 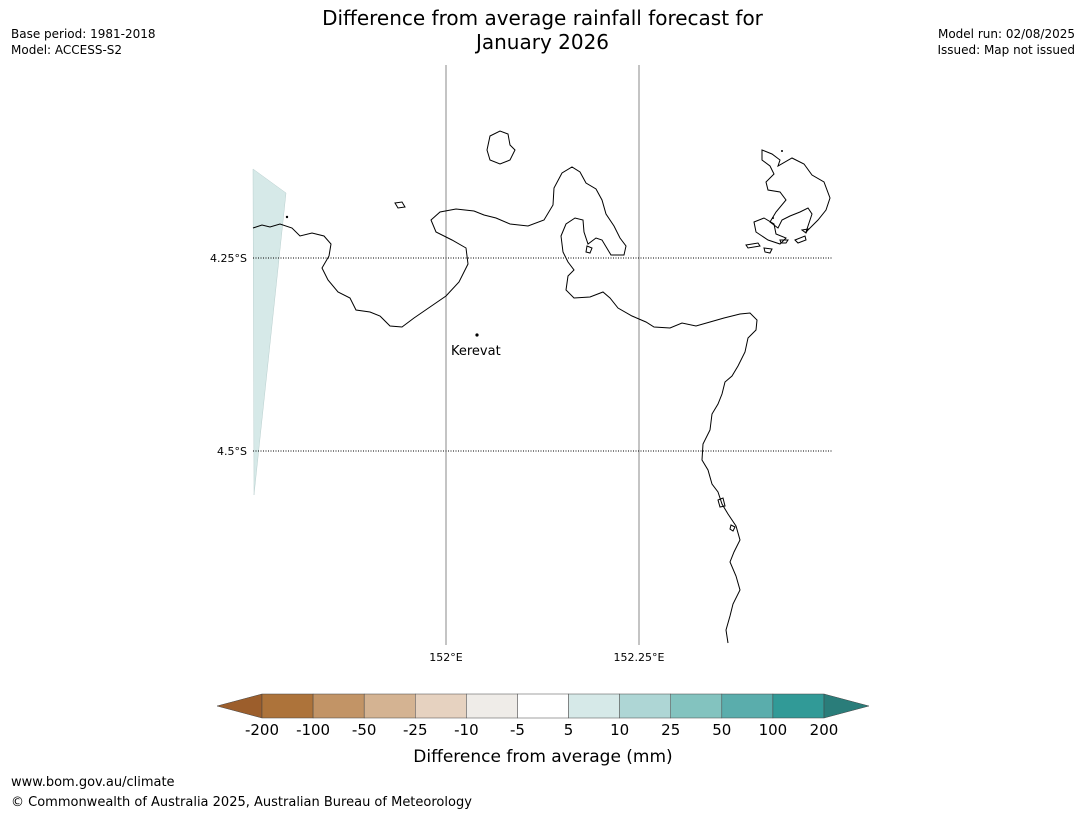 I want to click on colorbar-tick-label: 5, so click(x=569, y=730).